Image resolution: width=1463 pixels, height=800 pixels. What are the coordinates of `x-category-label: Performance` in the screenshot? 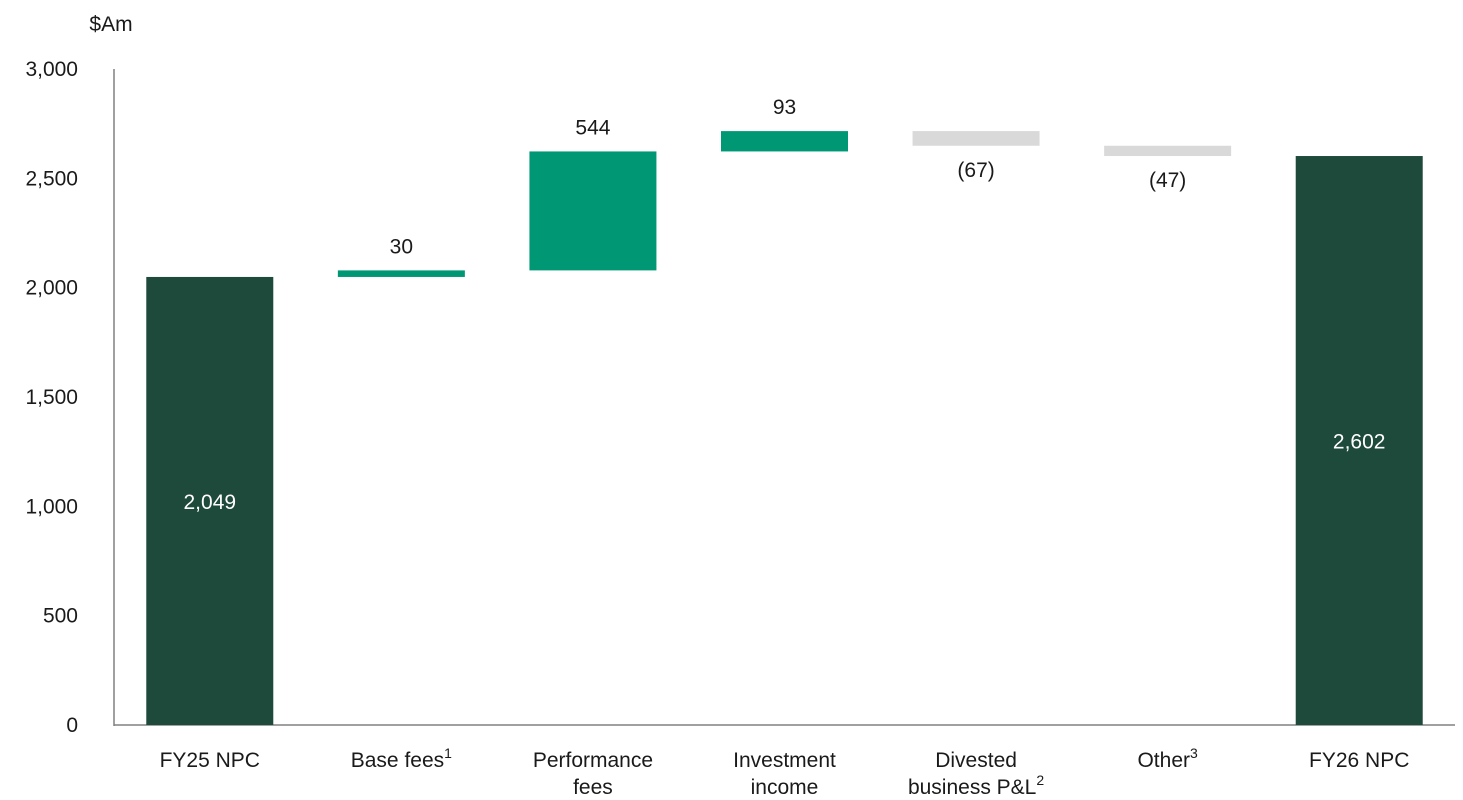 It's located at (593, 760).